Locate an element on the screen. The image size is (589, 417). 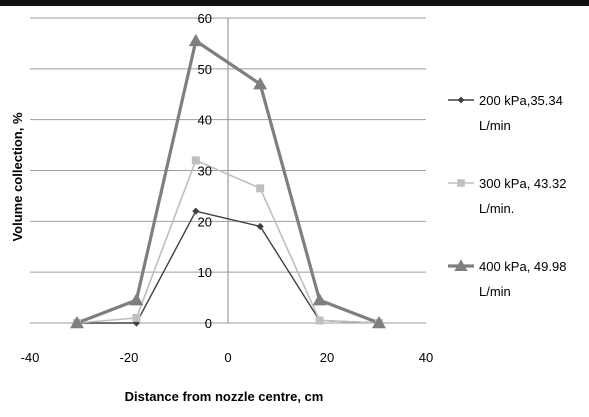
y-tick-label: 10 is located at coordinates (205, 272).